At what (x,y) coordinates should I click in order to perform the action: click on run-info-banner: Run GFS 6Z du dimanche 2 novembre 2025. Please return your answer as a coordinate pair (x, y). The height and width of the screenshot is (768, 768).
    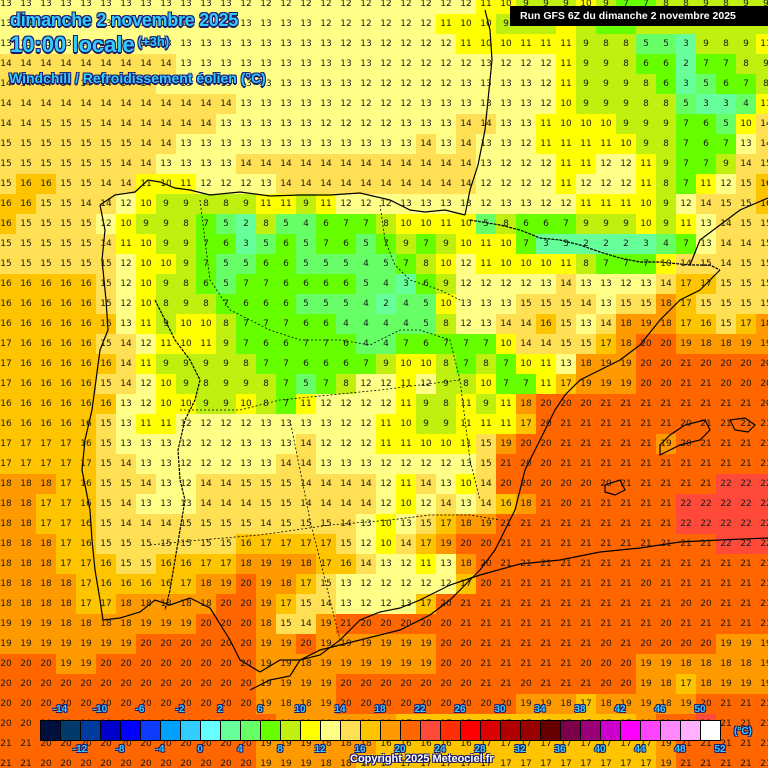
    Looking at the image, I should click on (639, 16).